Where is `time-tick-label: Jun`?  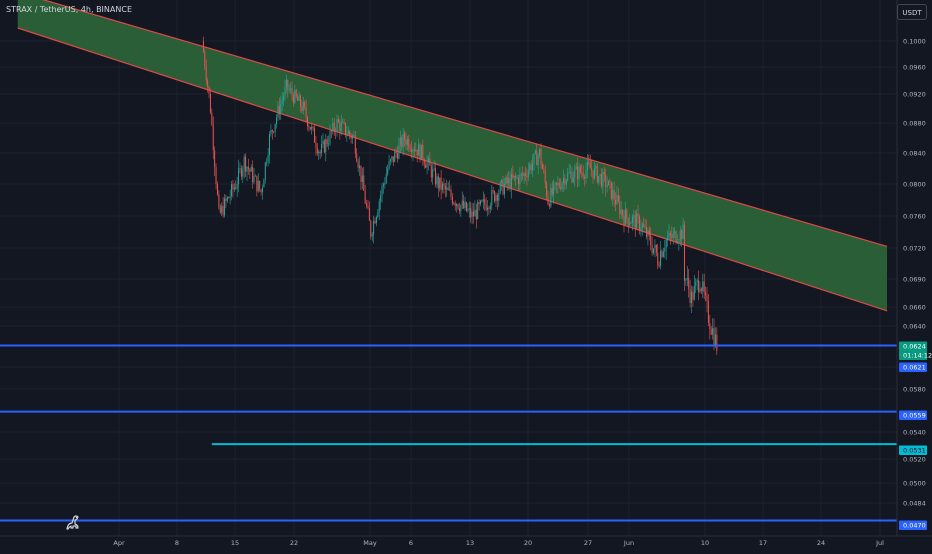 time-tick-label: Jun is located at coordinates (628, 543).